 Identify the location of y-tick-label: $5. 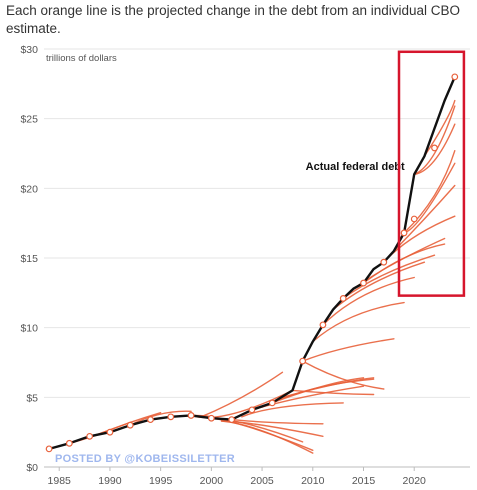
(32, 398).